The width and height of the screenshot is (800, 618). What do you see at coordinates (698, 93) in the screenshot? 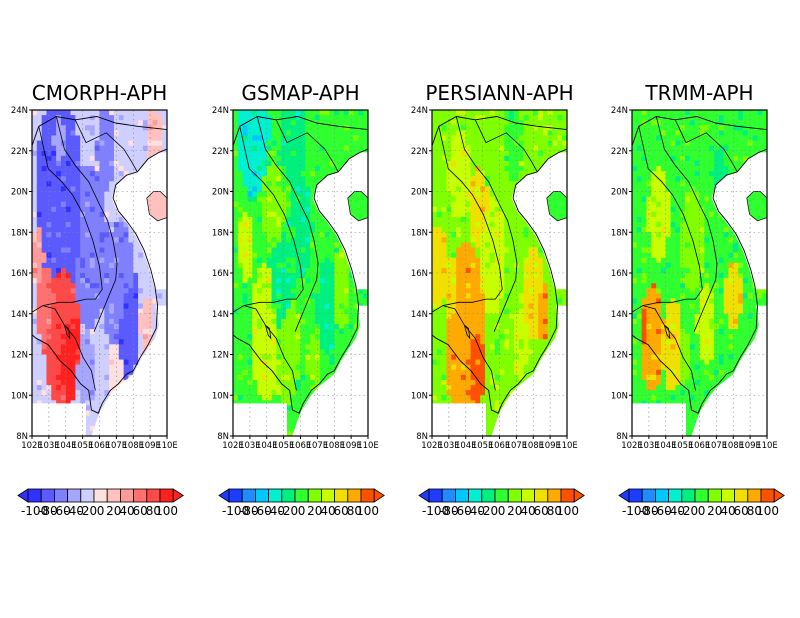
I see `panel-title: TRMM-APH` at bounding box center [698, 93].